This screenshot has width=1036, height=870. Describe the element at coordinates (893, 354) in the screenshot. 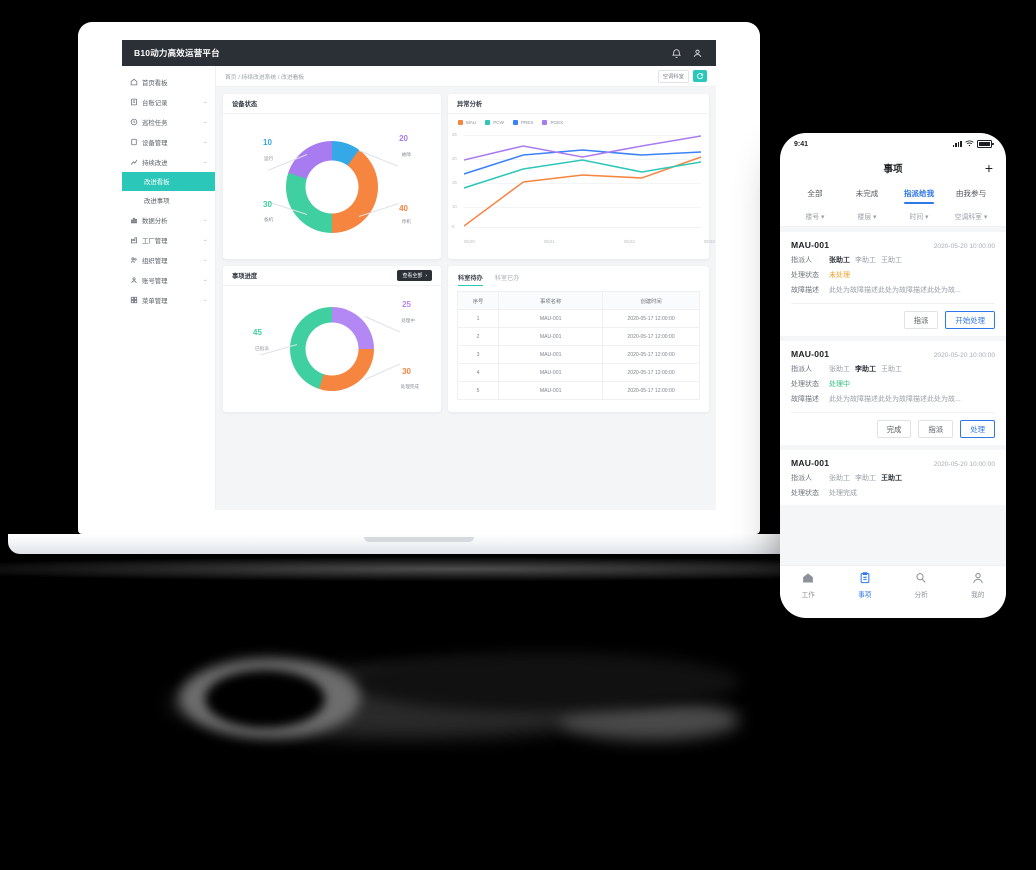

I see `card-top-row: MAU-001 2020-05-20 10:00:00` at that location.